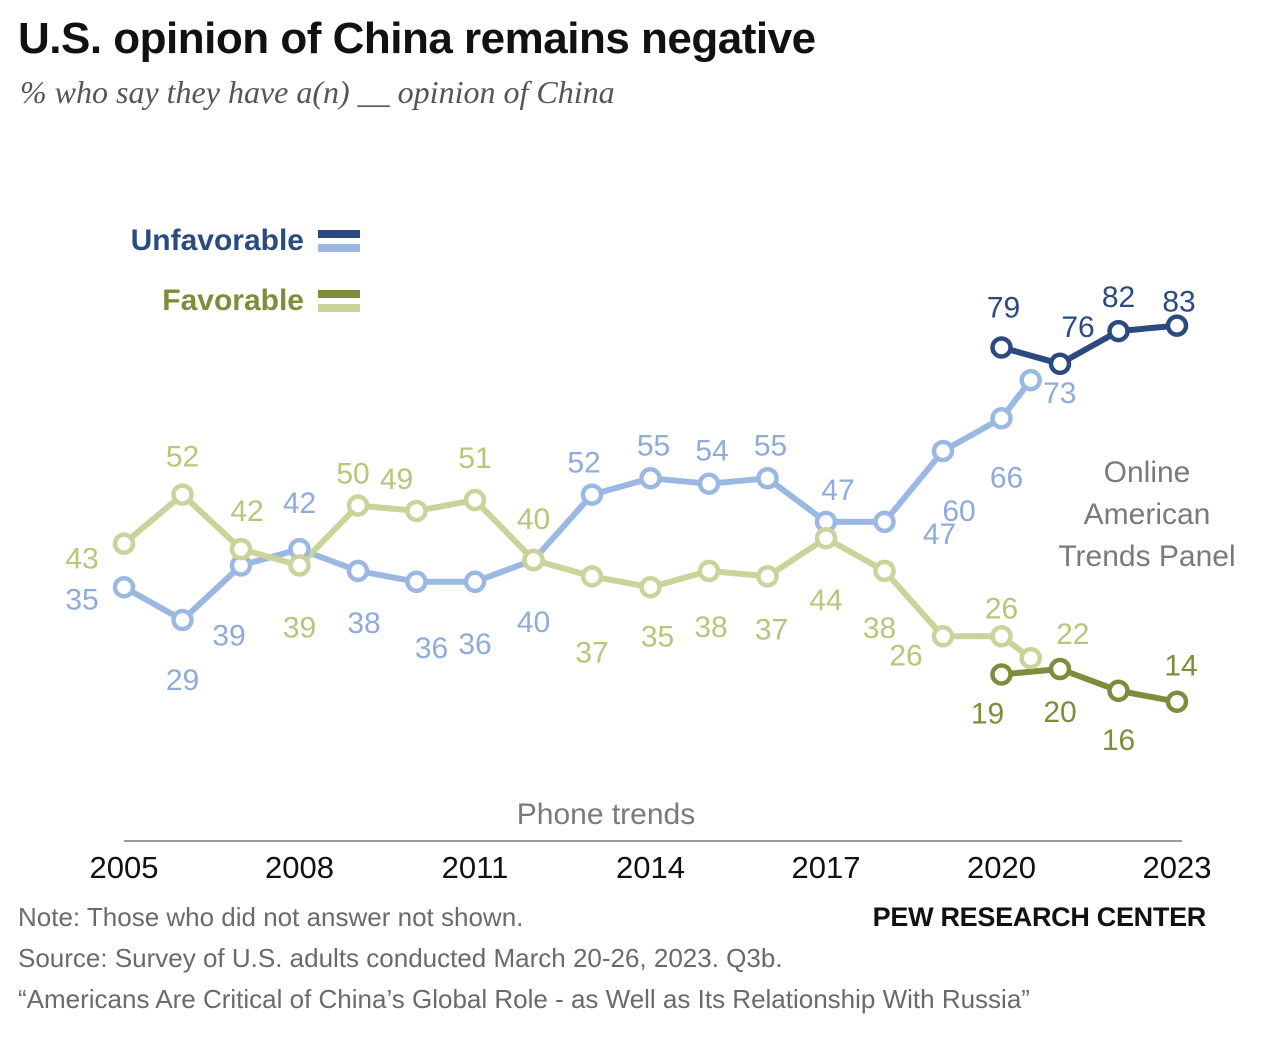 This screenshot has width=1264, height=1040. What do you see at coordinates (474, 644) in the screenshot?
I see `data-label: 36` at bounding box center [474, 644].